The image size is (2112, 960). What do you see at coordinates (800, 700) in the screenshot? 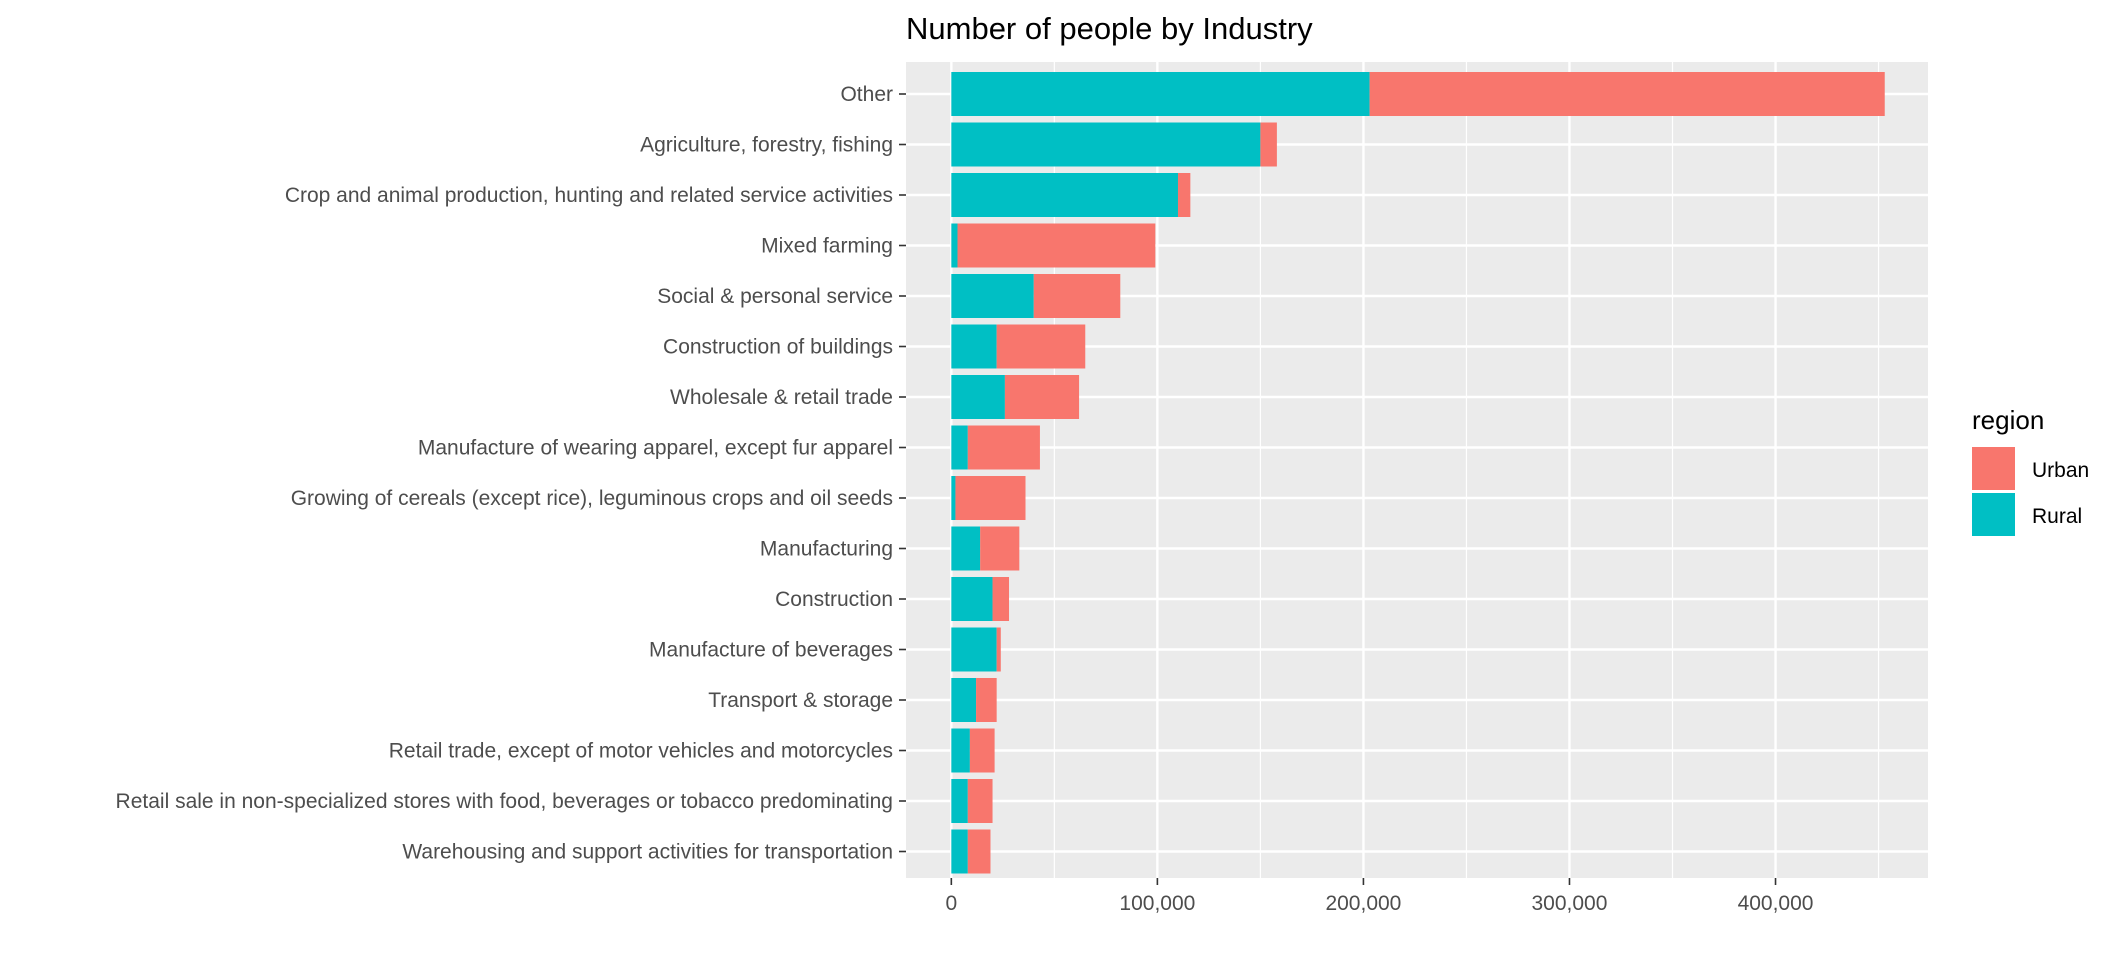
I see `y-tick-label: Transport & storage` at bounding box center [800, 700].